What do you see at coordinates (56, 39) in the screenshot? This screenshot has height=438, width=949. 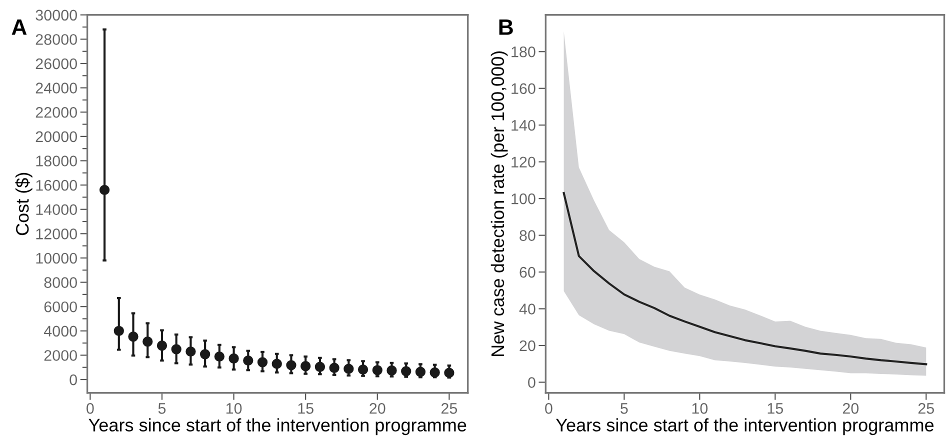 I see `y-tick-label: 28000` at bounding box center [56, 39].